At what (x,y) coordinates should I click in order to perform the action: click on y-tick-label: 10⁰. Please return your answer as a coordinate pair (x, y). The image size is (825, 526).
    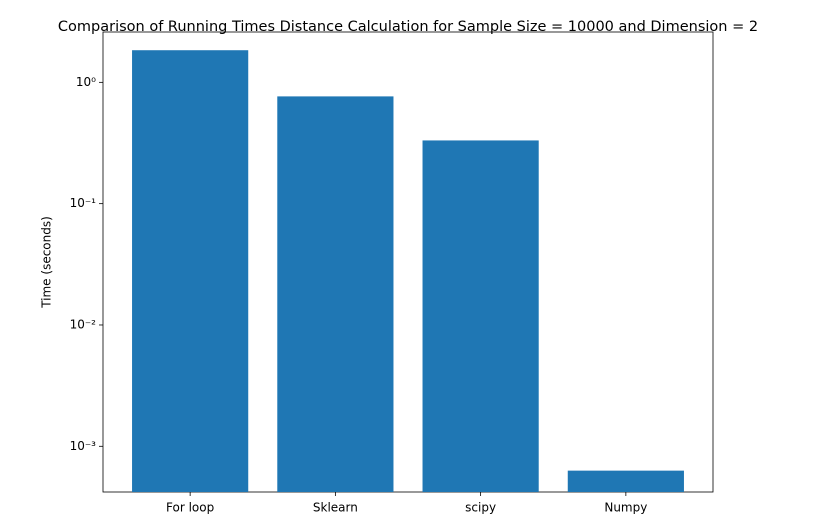
    Looking at the image, I should click on (86, 82).